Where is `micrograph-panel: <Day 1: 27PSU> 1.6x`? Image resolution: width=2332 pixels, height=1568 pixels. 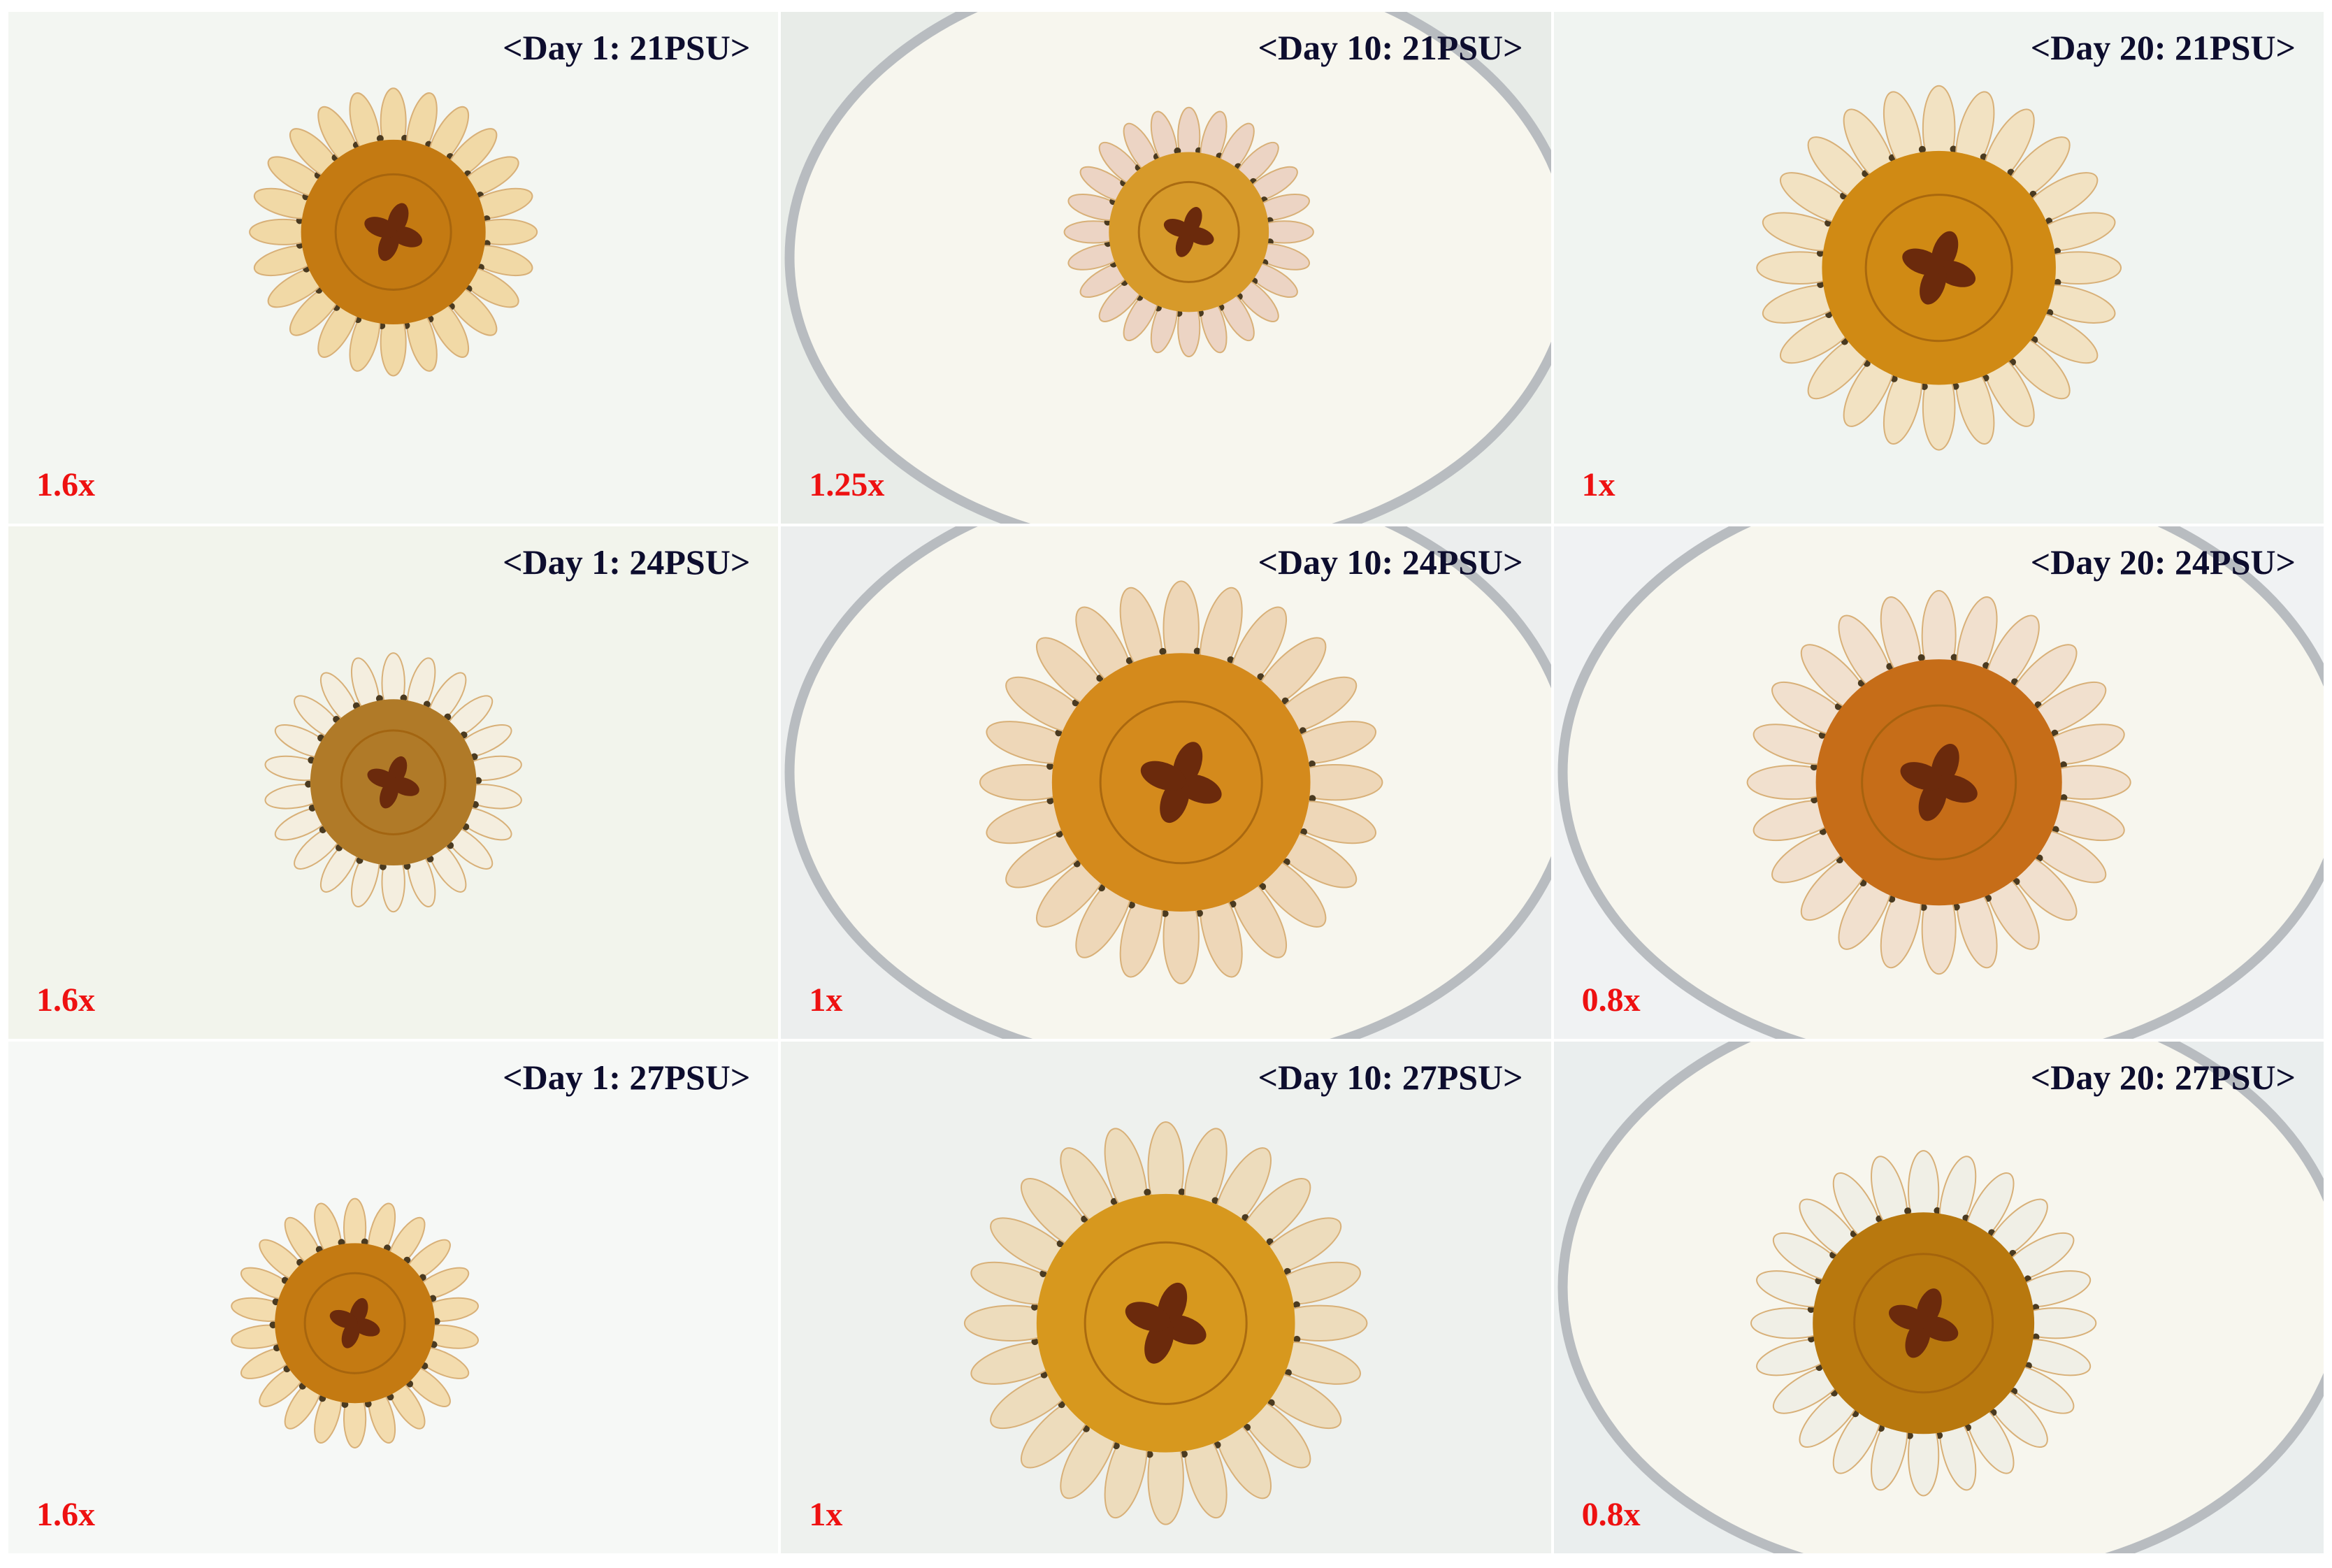
micrograph-panel: <Day 1: 27PSU> 1.6x is located at coordinates (393, 1297).